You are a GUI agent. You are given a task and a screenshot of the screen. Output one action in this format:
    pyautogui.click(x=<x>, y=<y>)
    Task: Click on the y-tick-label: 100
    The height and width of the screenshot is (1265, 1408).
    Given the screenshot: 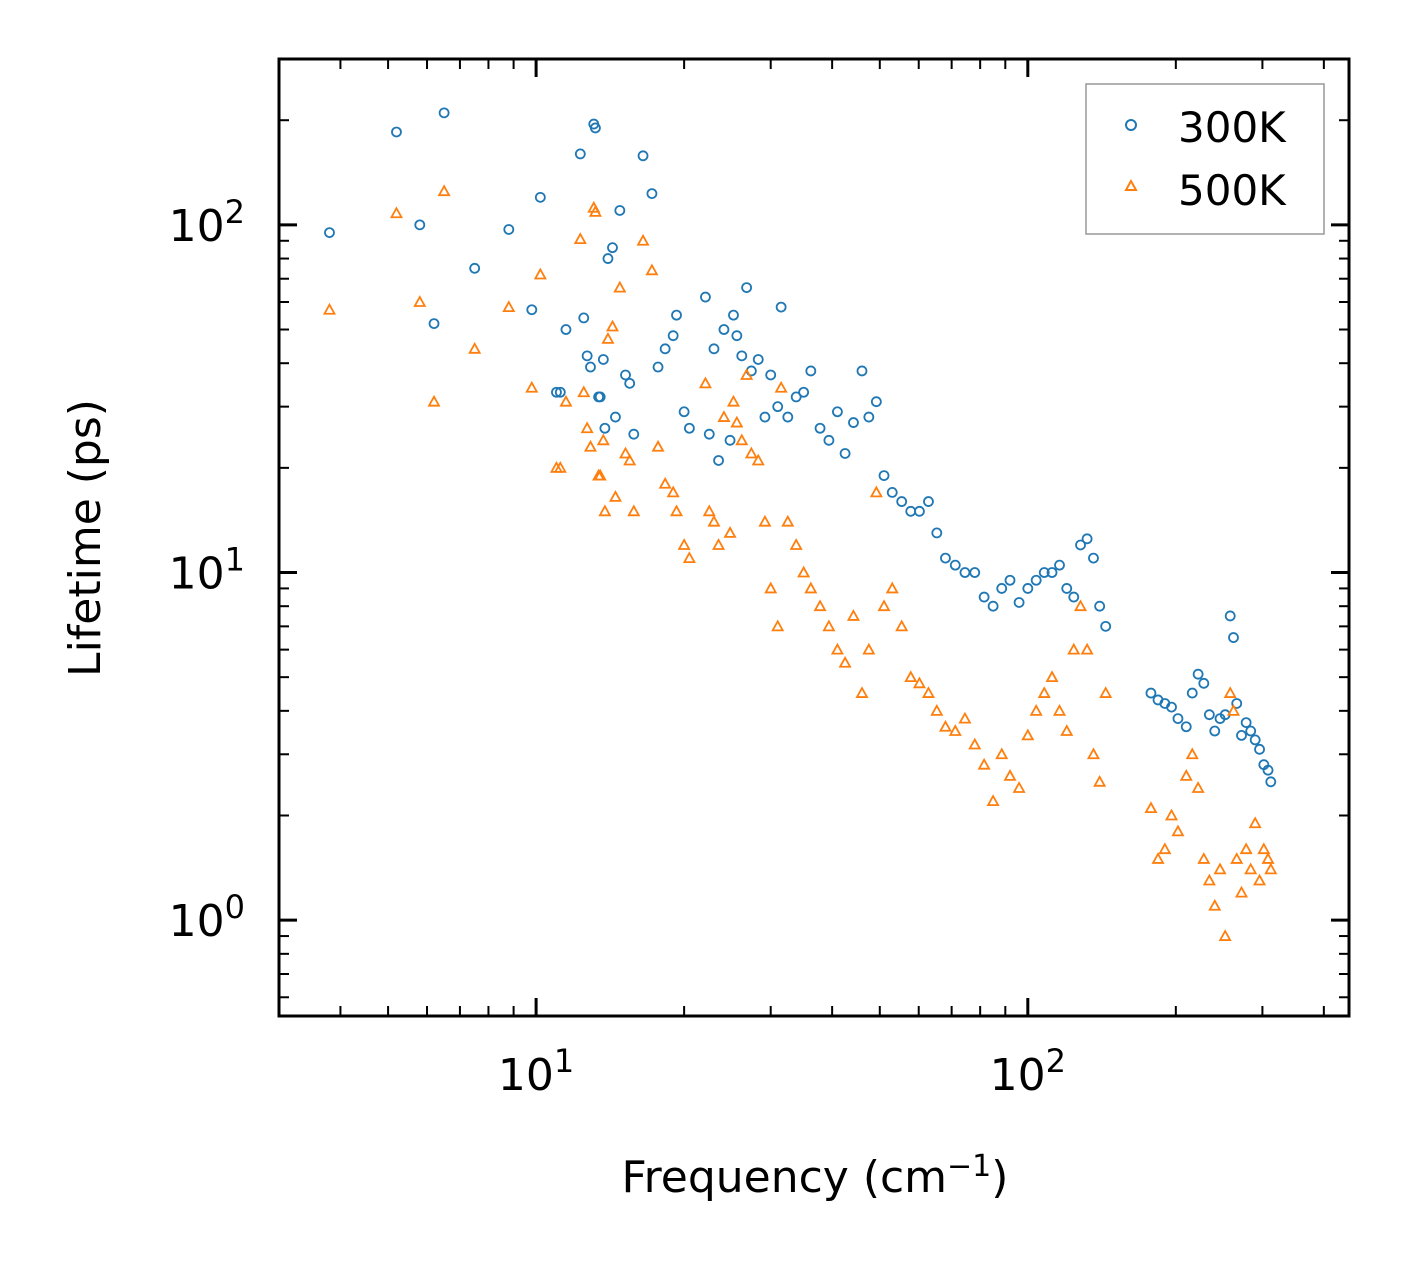 What is the action you would take?
    pyautogui.click(x=207, y=917)
    